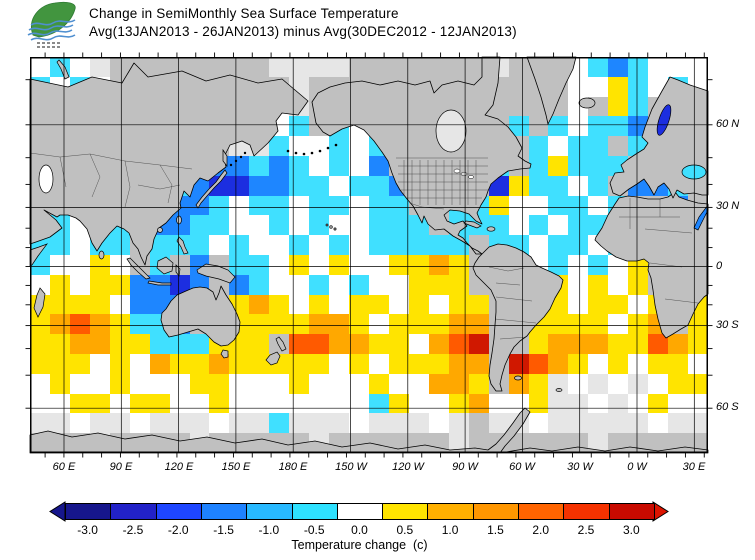 The width and height of the screenshot is (755, 560). I want to click on land-hispaniola, so click(491, 229).